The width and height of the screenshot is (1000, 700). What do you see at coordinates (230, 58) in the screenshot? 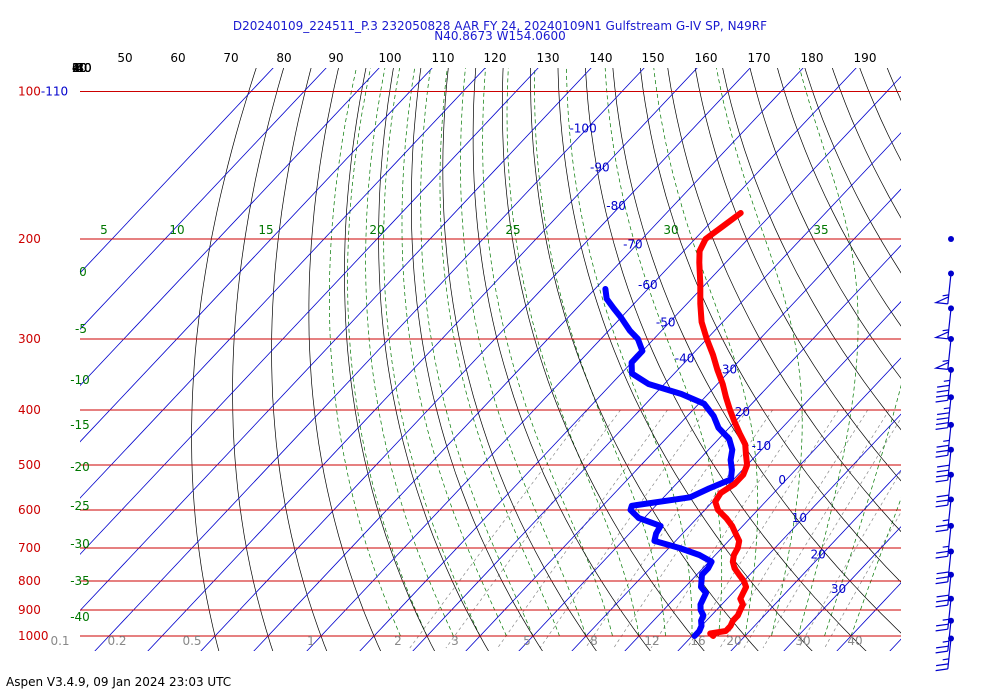
I see `top-axis-label: 70` at bounding box center [230, 58].